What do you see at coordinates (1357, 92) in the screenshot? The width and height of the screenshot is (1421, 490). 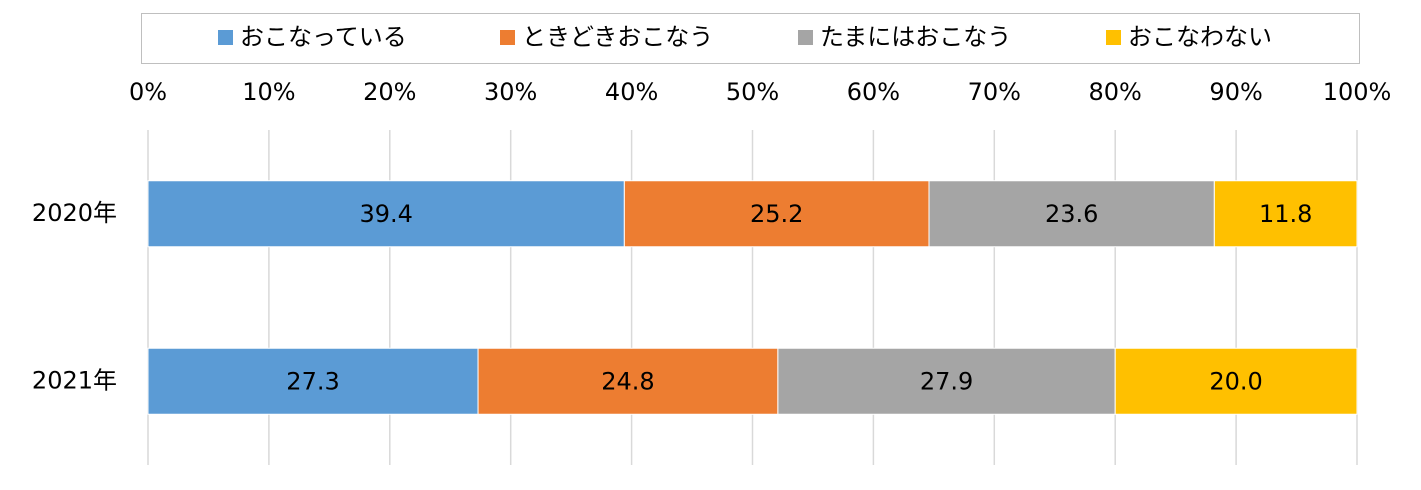 I see `x-tick-label: 100%` at bounding box center [1357, 92].